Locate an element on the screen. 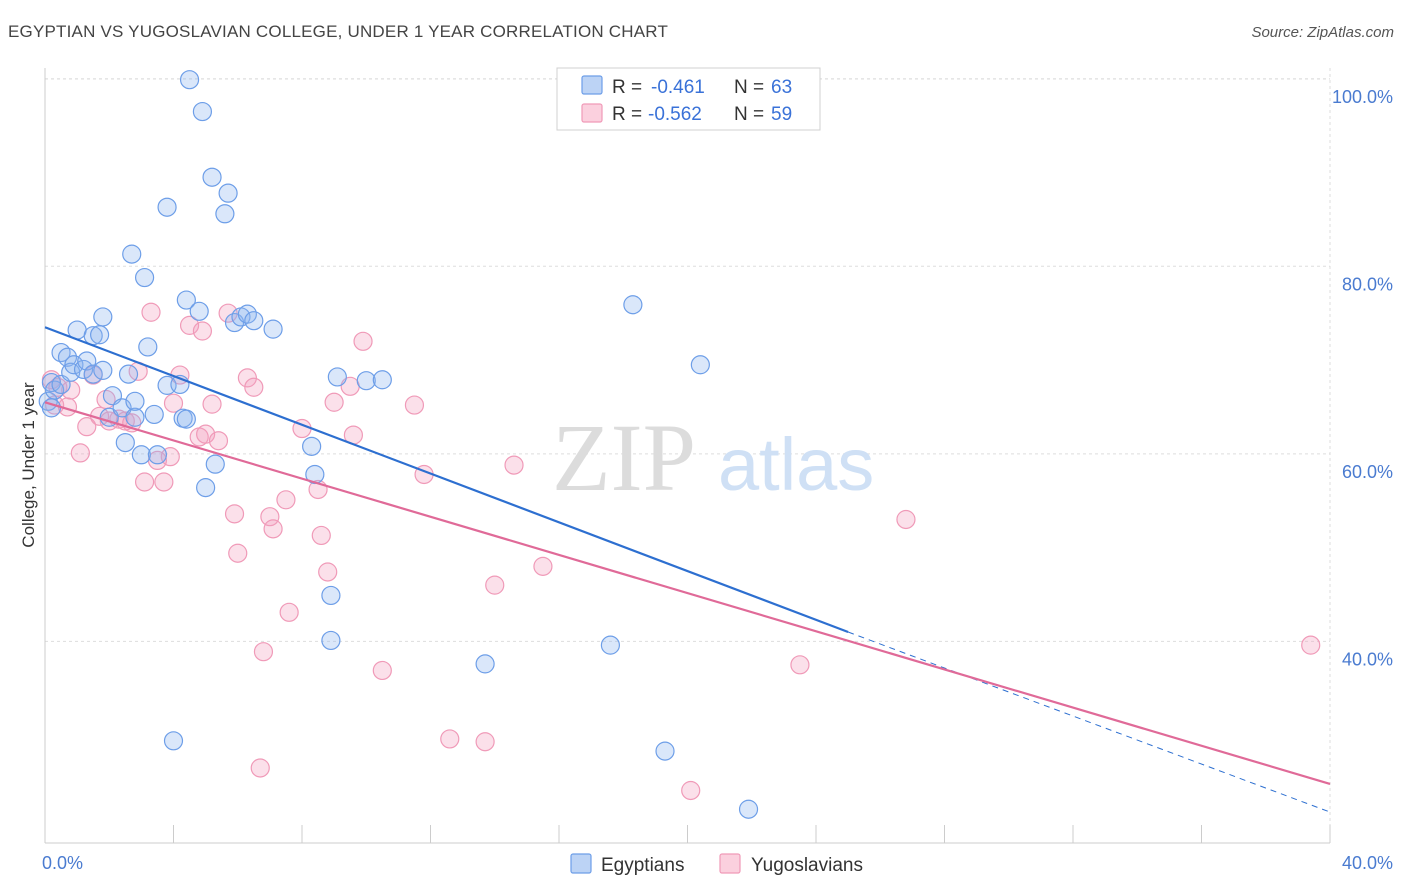 The width and height of the screenshot is (1406, 892). y-tick-label: 80.0% is located at coordinates (1367, 284).